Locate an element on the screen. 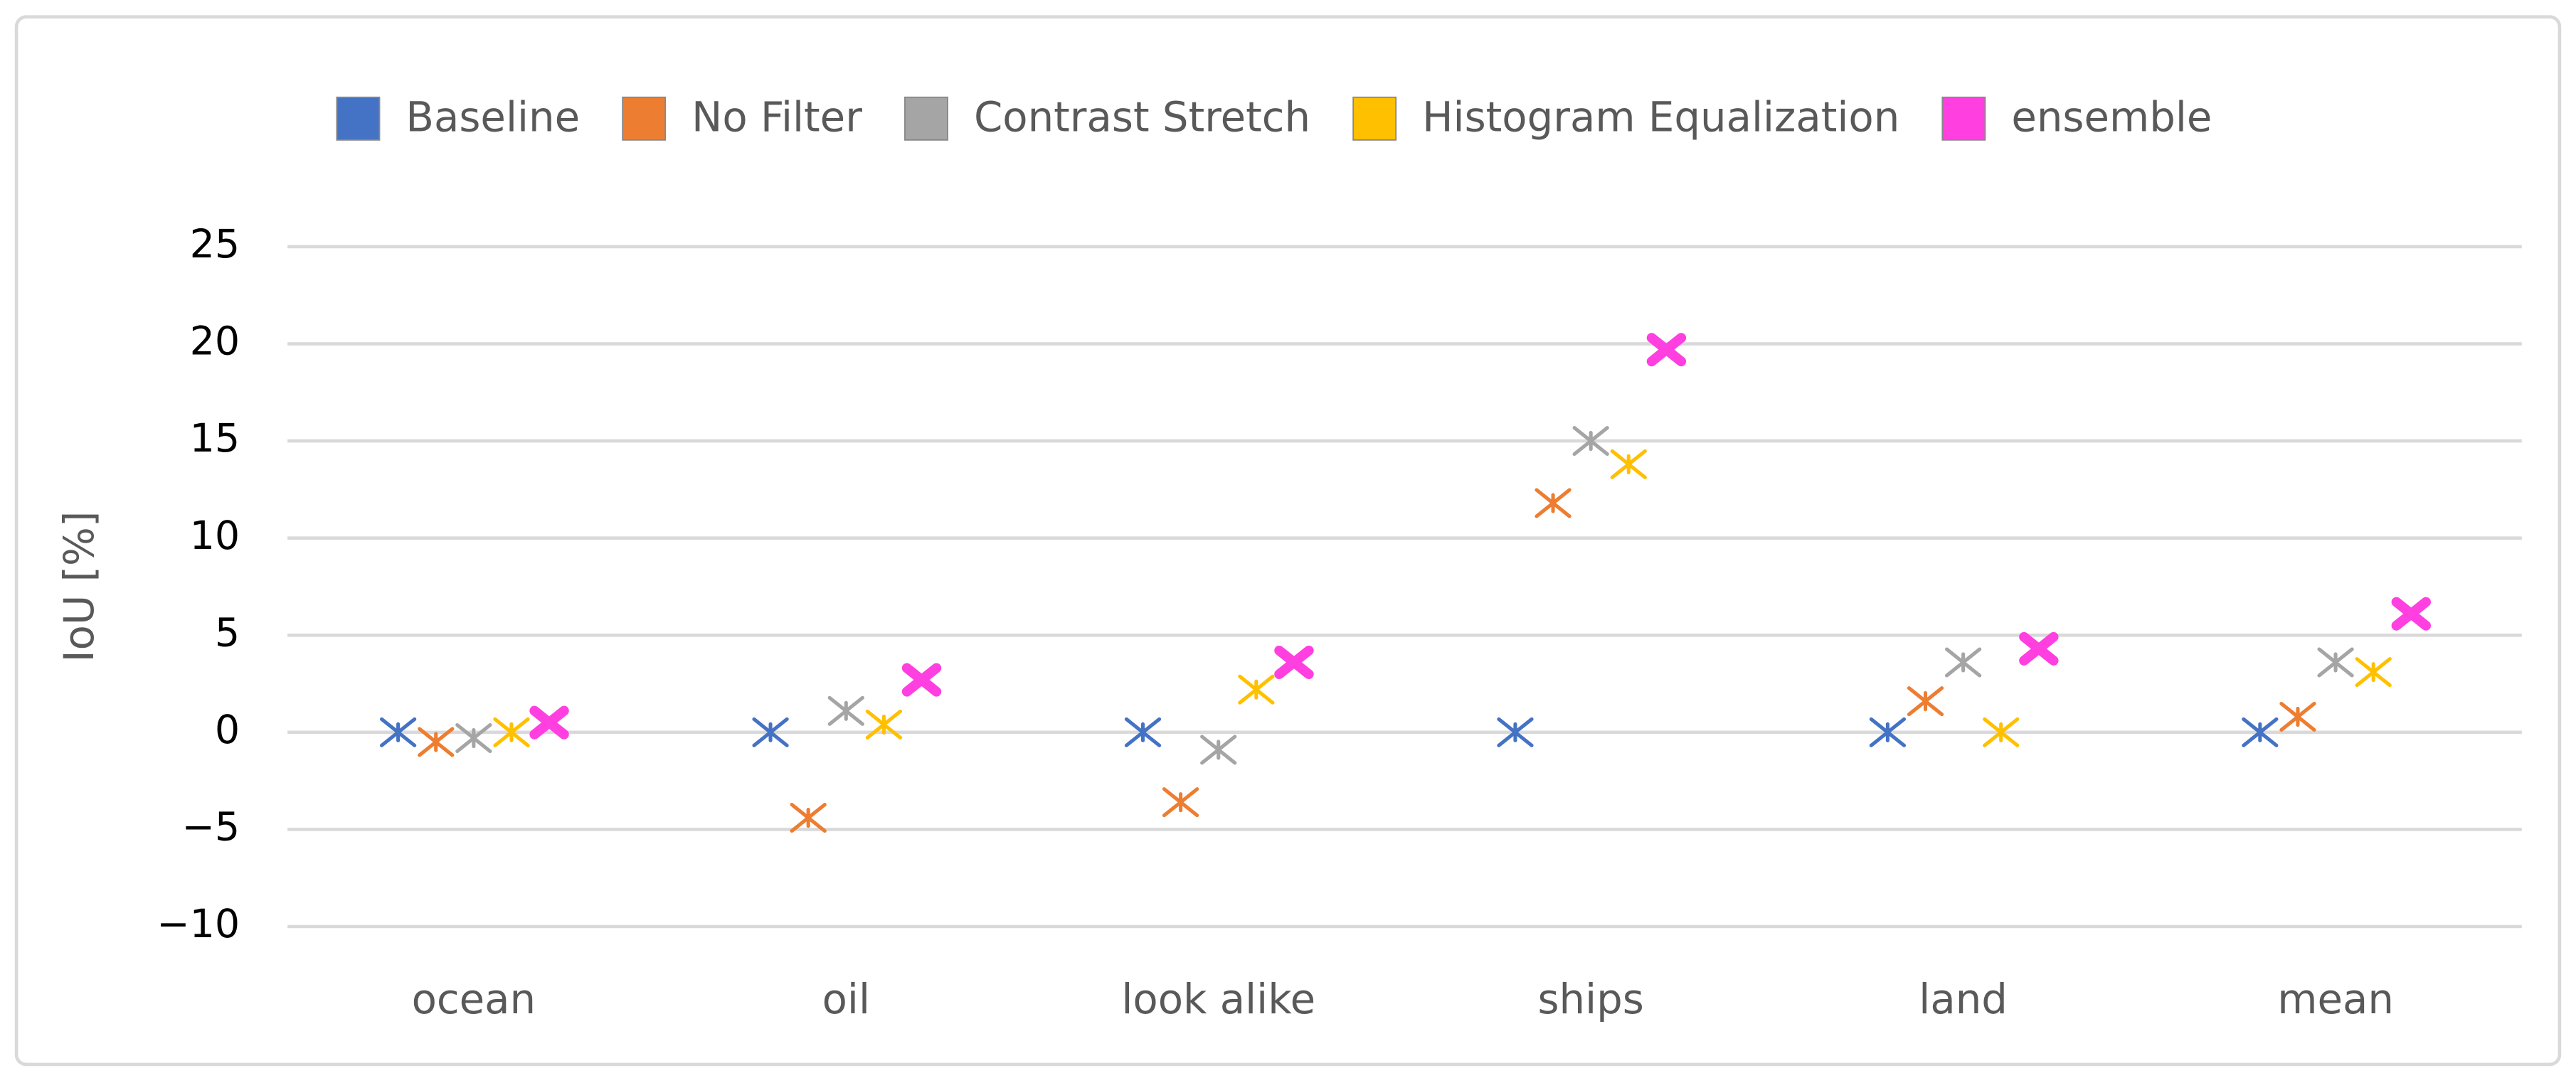 The height and width of the screenshot is (1078, 2576). legend-label: Histogram Equalization is located at coordinates (1661, 117).